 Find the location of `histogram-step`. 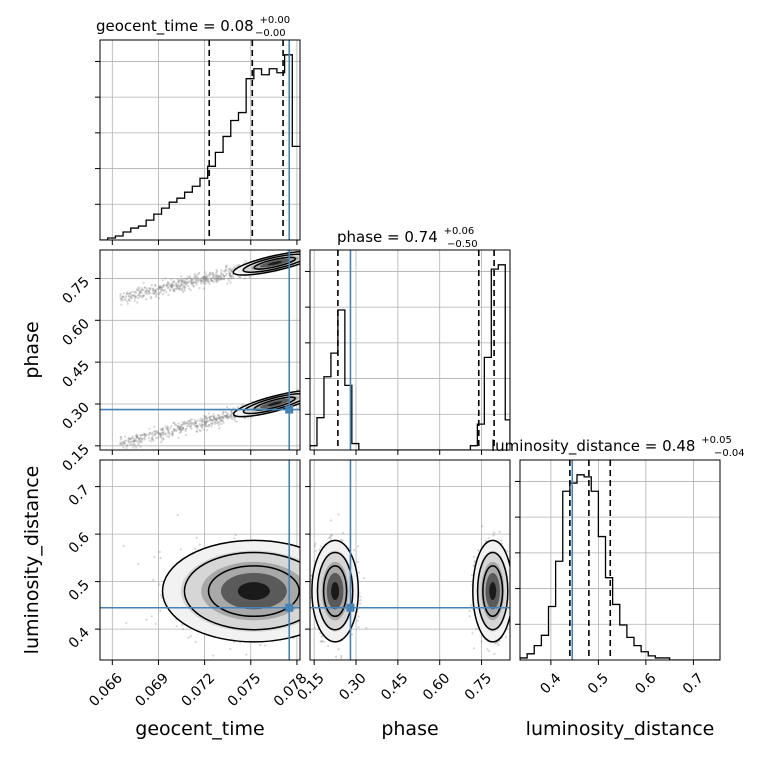

histogram-step is located at coordinates (200, 147).